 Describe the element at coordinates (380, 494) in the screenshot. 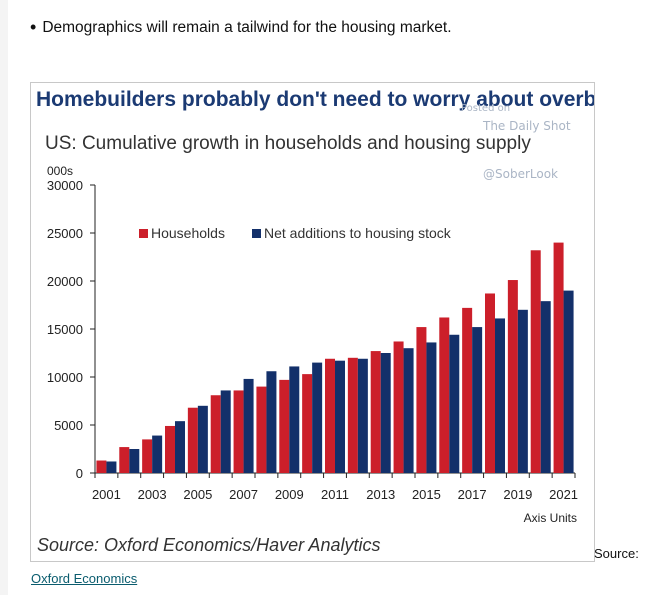

I see `x-tick-label: 2013` at that location.